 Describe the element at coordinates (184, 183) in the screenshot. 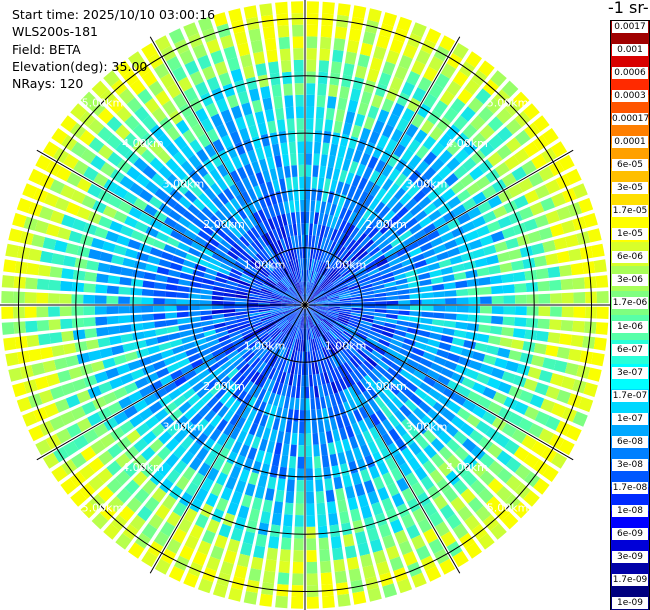

I see `range-ring-label: 3.00km` at that location.